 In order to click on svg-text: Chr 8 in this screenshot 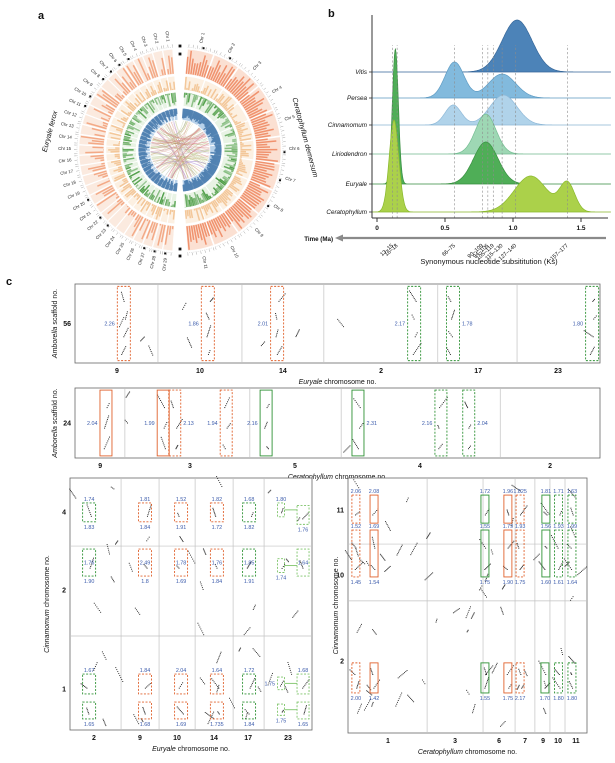, I will do `click(96, 73)`.